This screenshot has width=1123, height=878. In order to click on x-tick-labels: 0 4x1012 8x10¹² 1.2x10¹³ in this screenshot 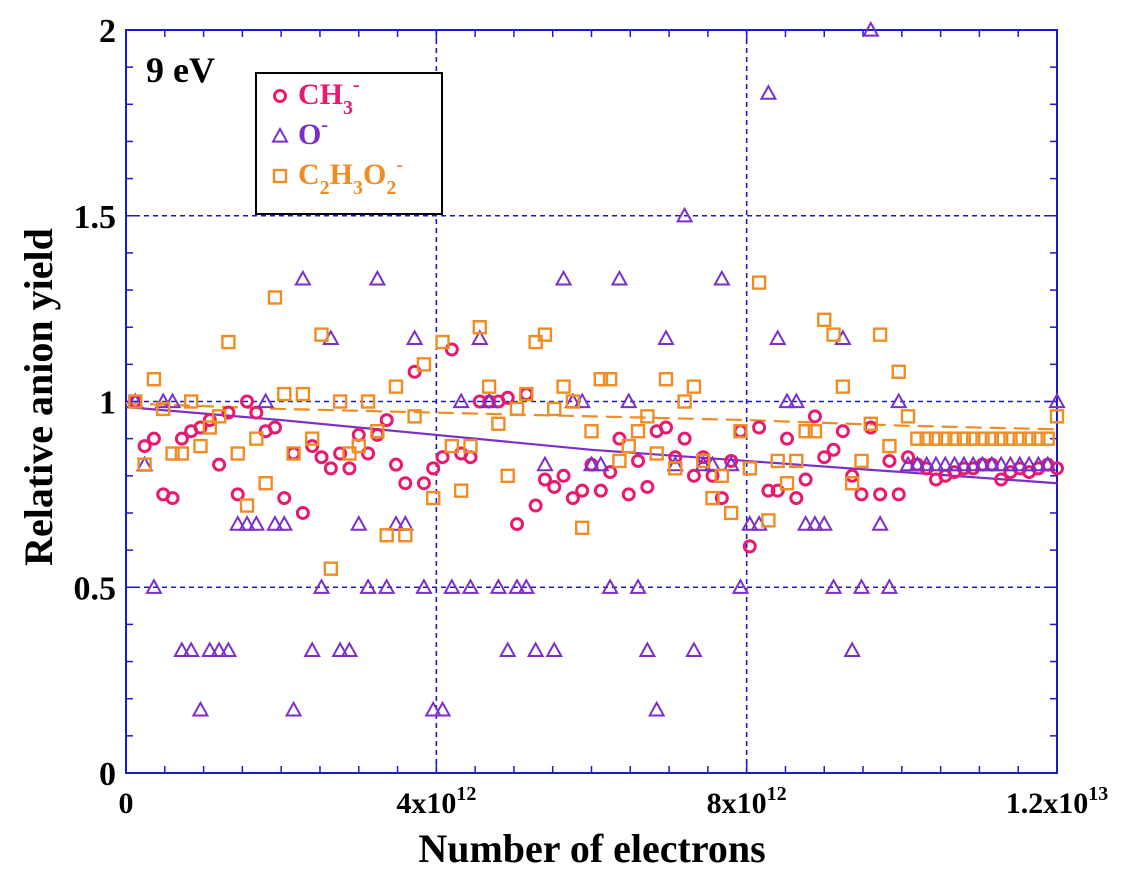, I will do `click(614, 801)`.